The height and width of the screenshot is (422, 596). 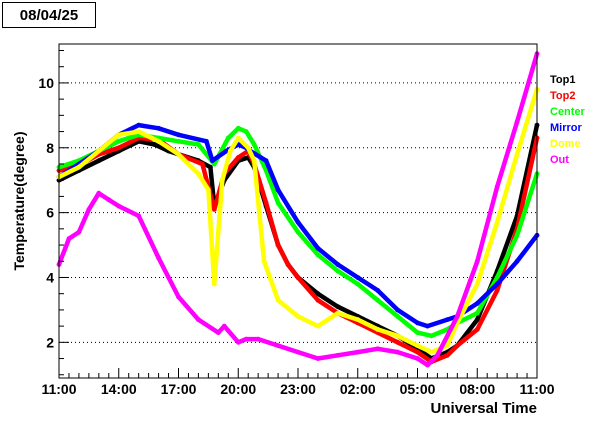 What do you see at coordinates (119, 389) in the screenshot?
I see `x-tick-label: 14:00` at bounding box center [119, 389].